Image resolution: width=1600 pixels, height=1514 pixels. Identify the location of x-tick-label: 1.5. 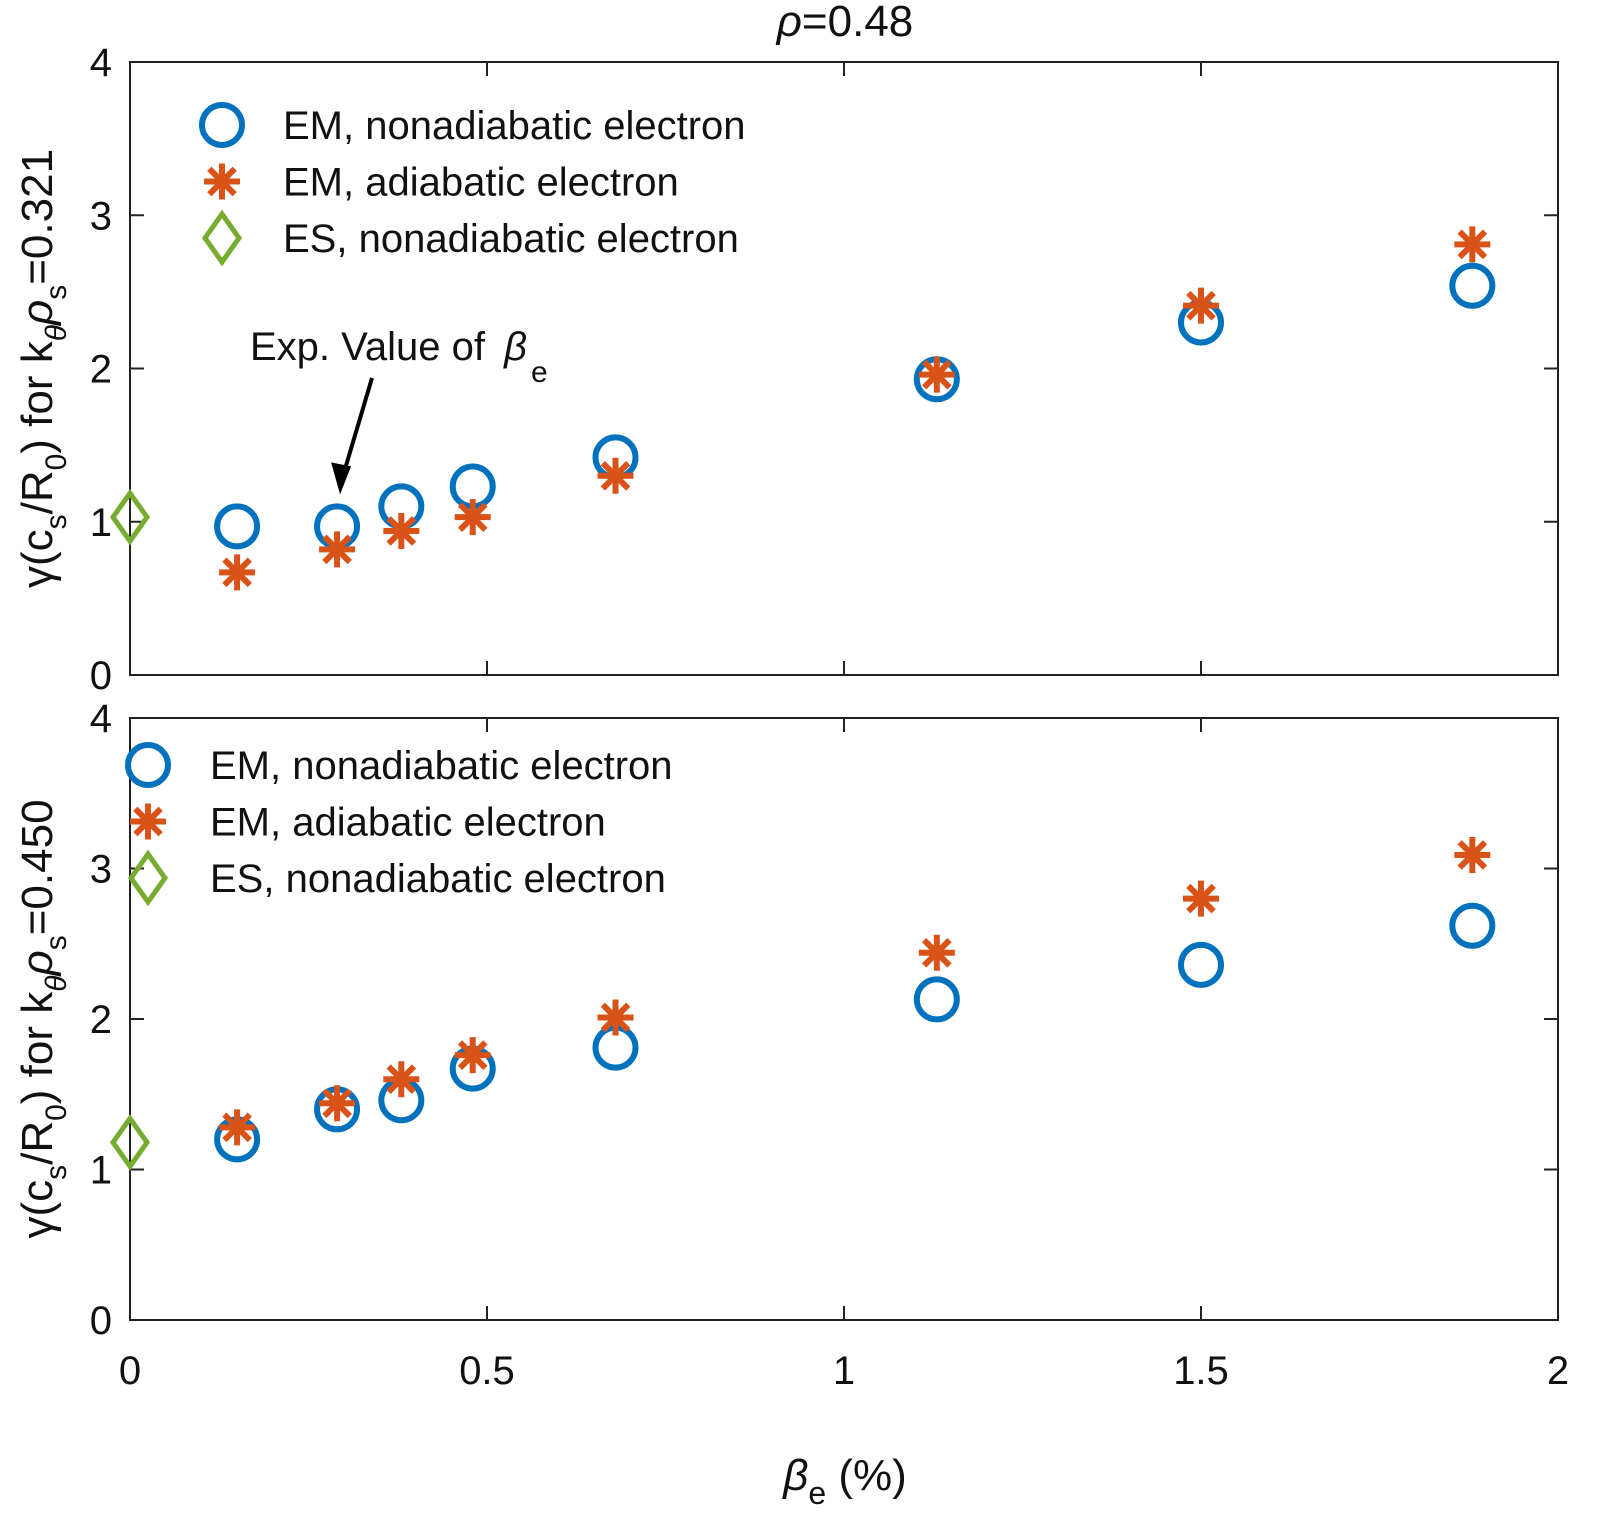
(1201, 1371).